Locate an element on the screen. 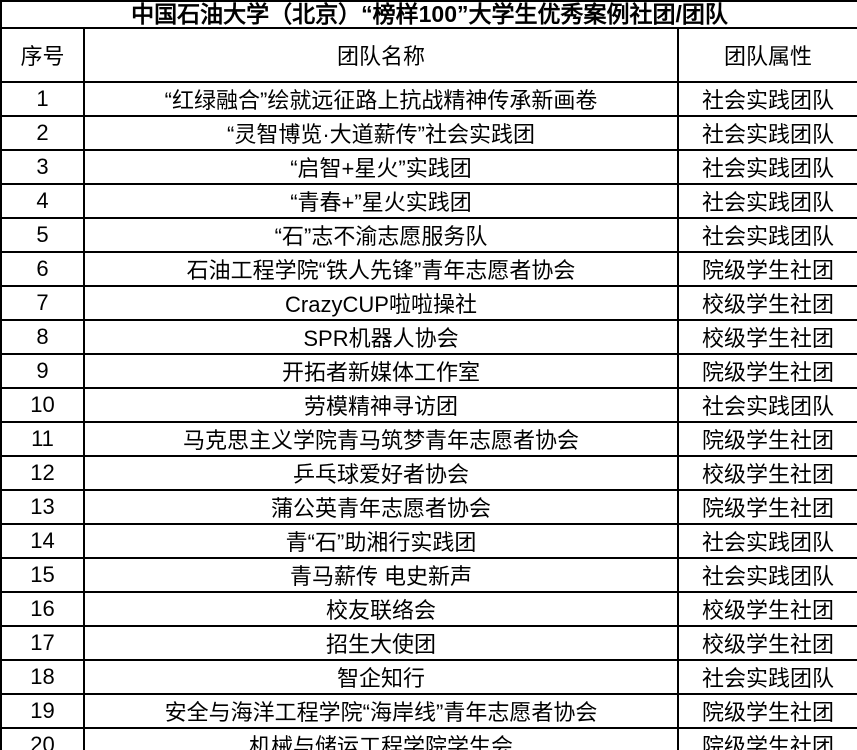 Image resolution: width=857 pixels, height=750 pixels. cell-row-number: 17 is located at coordinates (42, 643).